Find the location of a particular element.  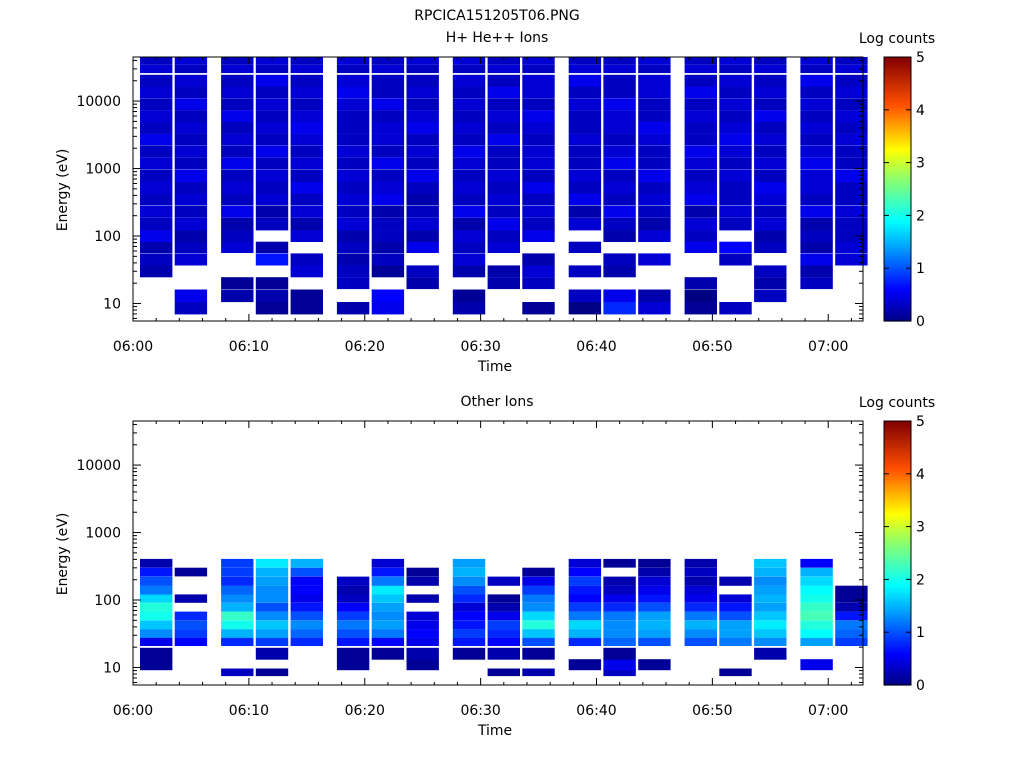

colorbar-frame is located at coordinates (897, 189).